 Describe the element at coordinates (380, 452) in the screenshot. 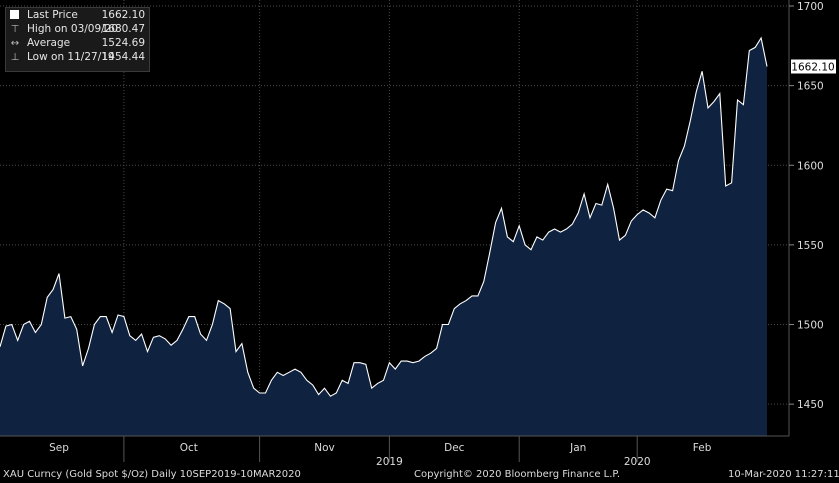

I see `x-axis: Sep Oct Nov Dec Jan Feb 2019 2020` at that location.